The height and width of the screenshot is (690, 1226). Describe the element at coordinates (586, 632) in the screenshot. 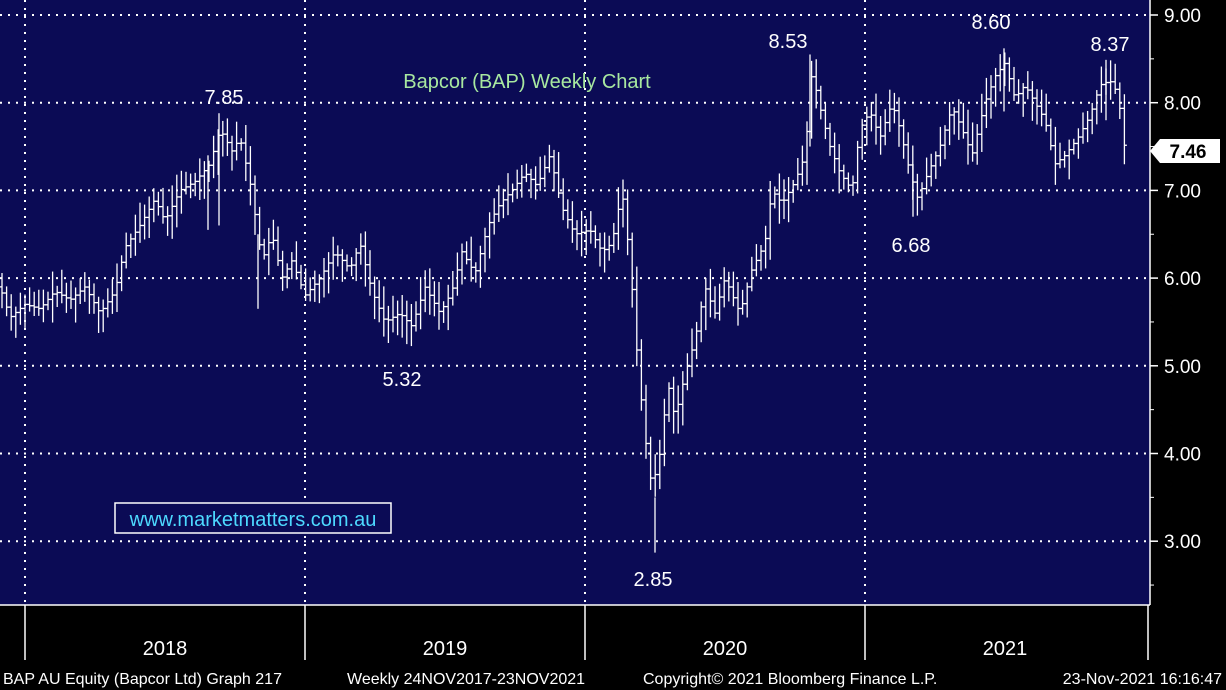

I see `x-axis-years: 2018 2019 2020 2021` at that location.